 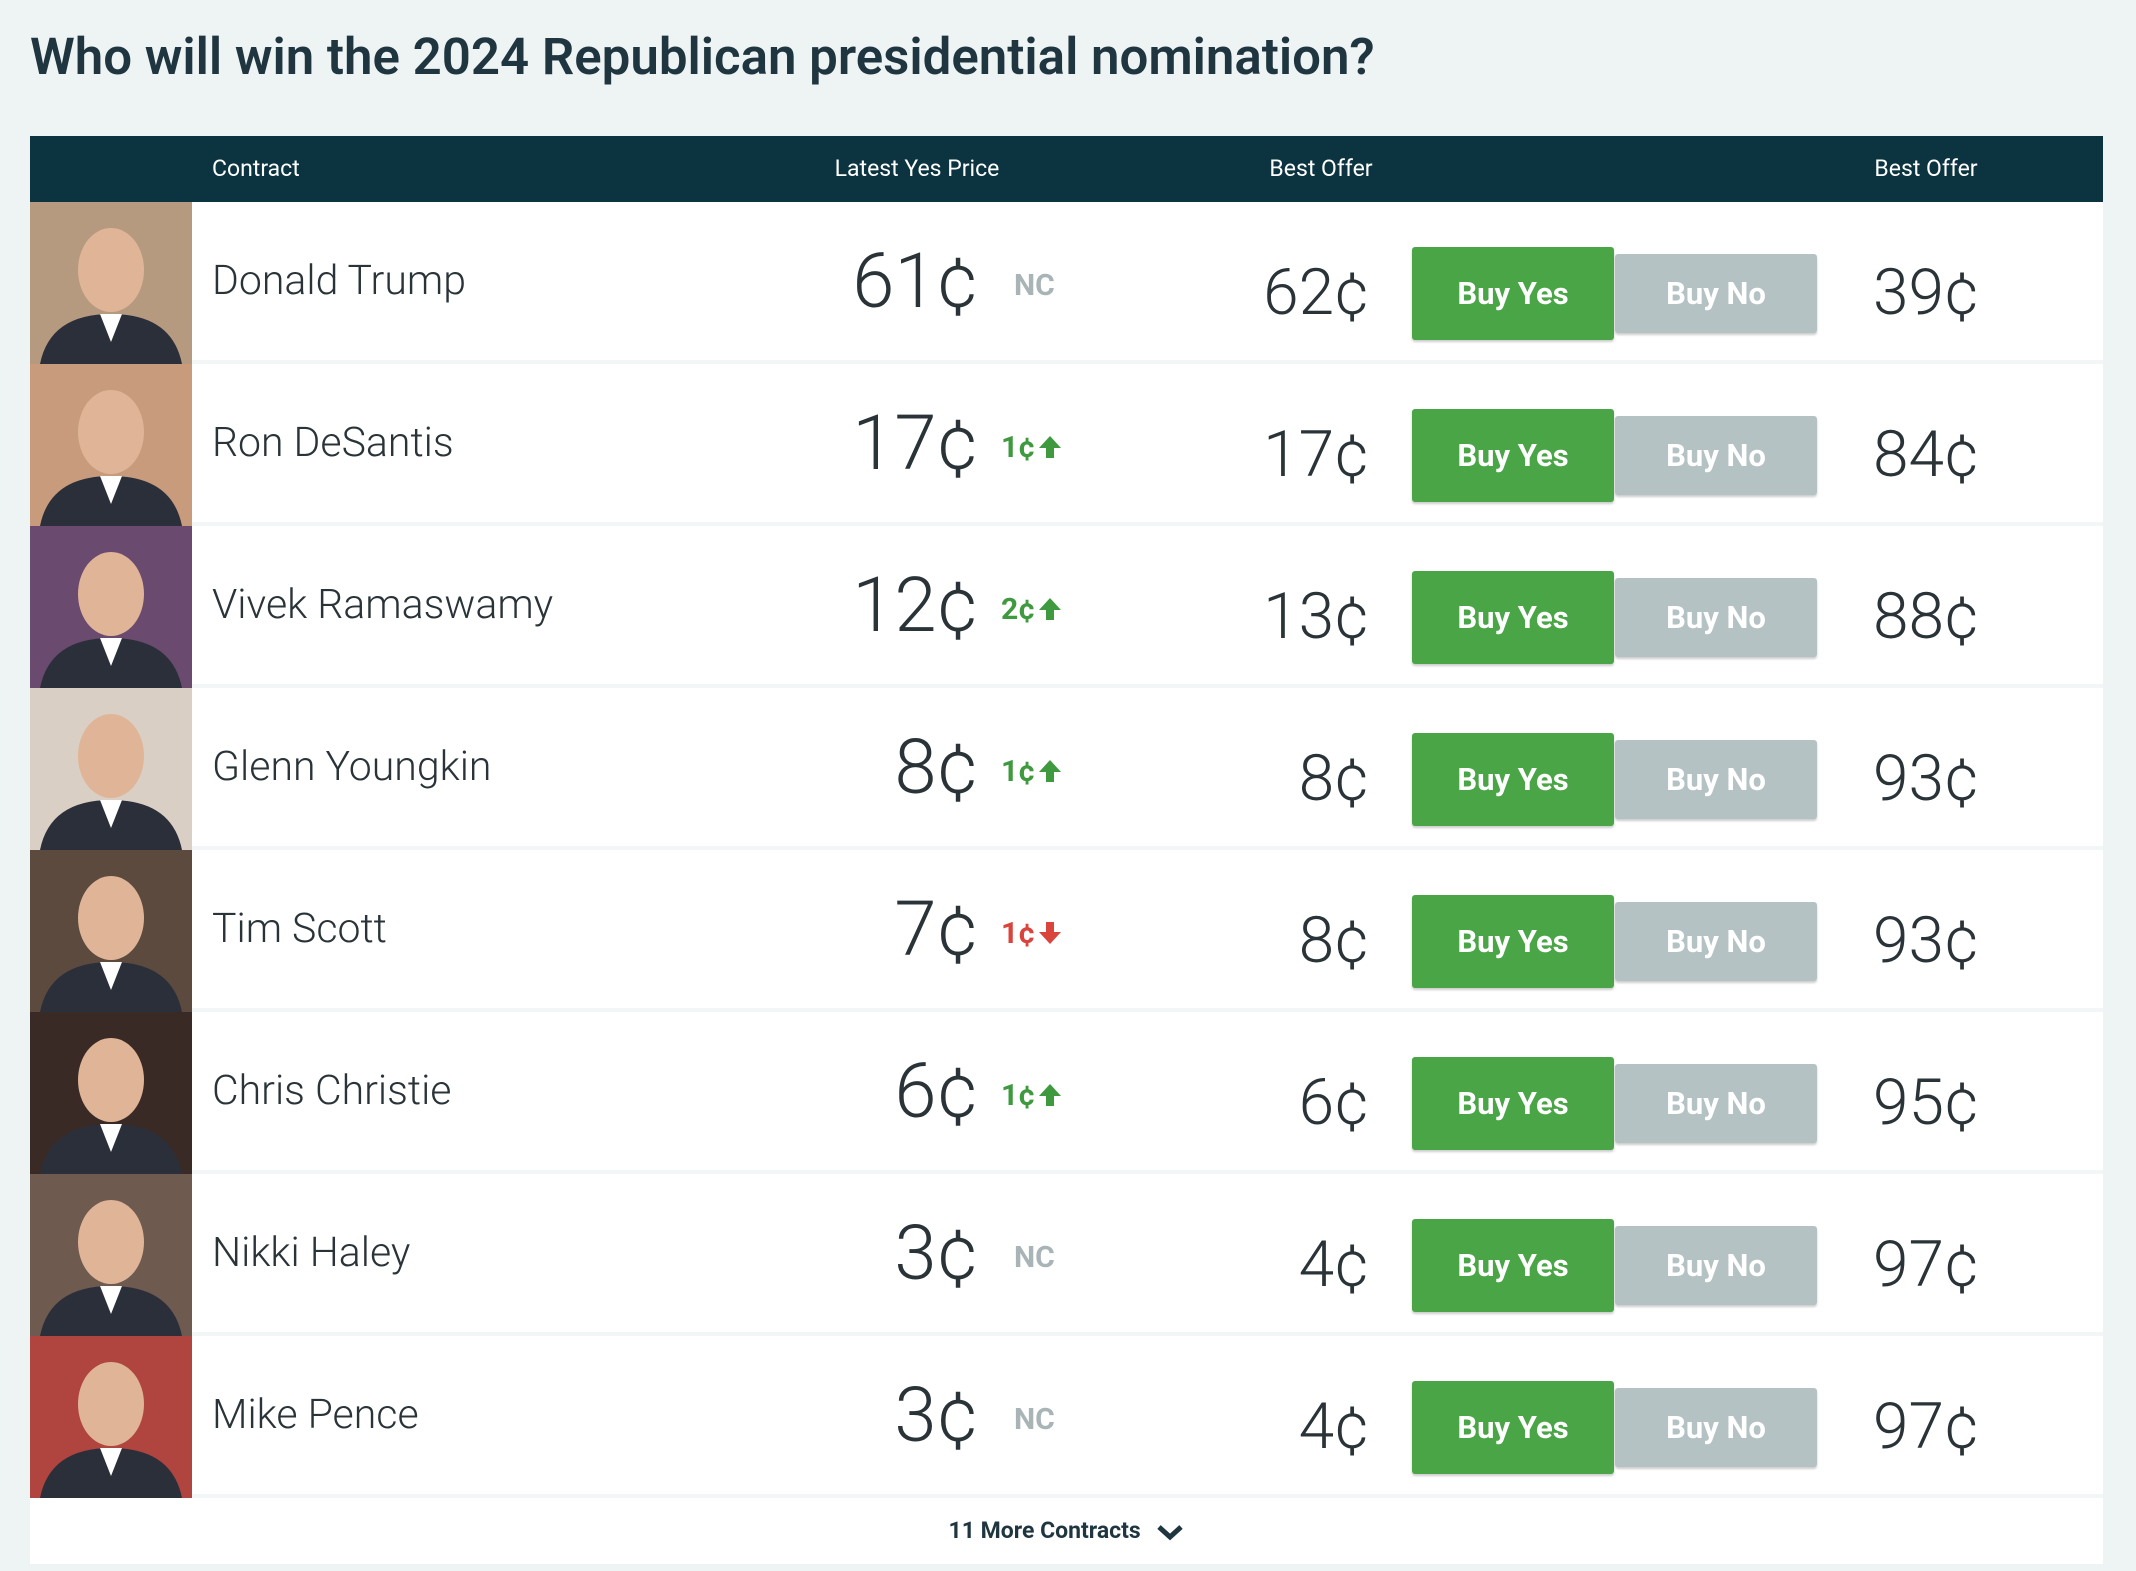 What do you see at coordinates (1044, 1530) in the screenshot?
I see `more-text: 11 More Contracts` at bounding box center [1044, 1530].